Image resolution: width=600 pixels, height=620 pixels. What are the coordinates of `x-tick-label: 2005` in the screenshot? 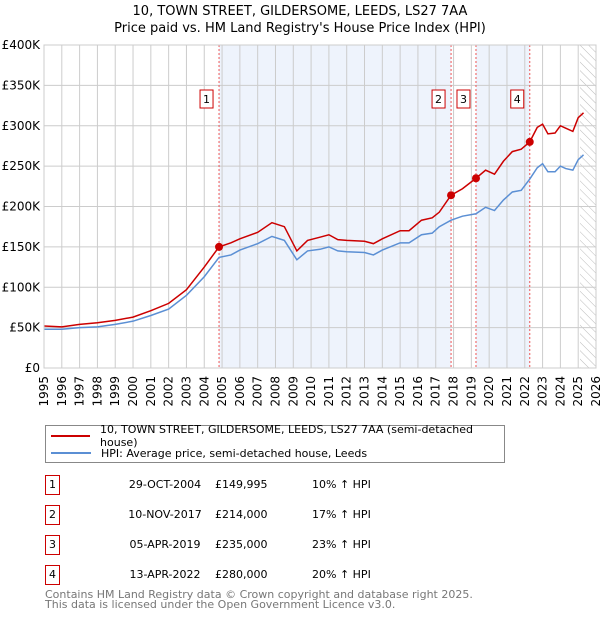 It's located at (222, 391).